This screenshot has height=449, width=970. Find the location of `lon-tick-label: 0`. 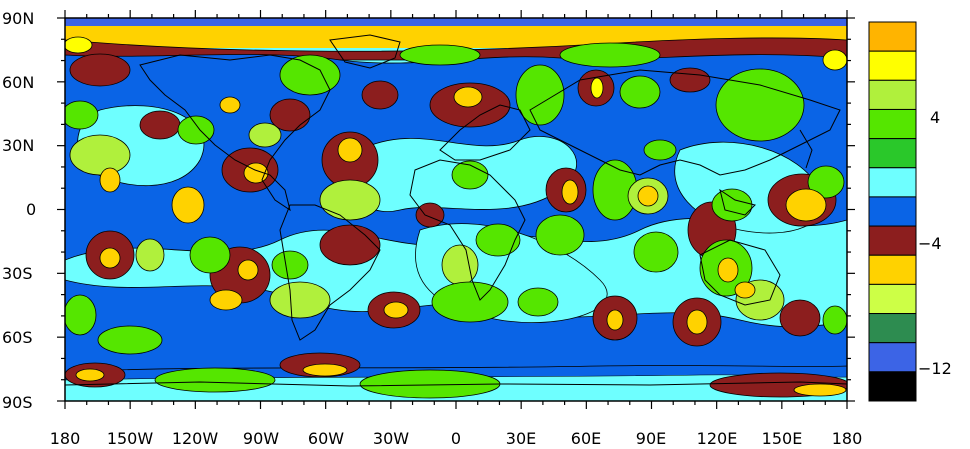

lon-tick-label: 0 is located at coordinates (456, 438).